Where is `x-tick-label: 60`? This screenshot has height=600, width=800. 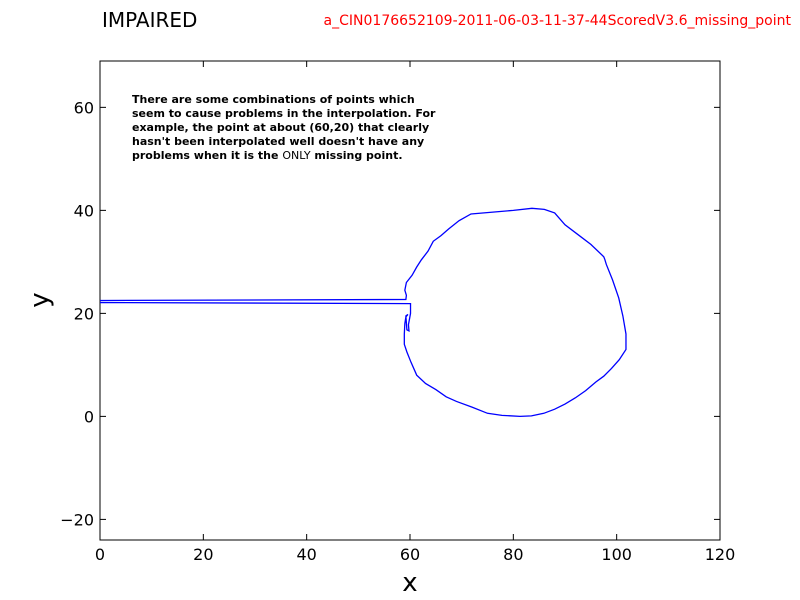
x-tick-label: 60 is located at coordinates (410, 554).